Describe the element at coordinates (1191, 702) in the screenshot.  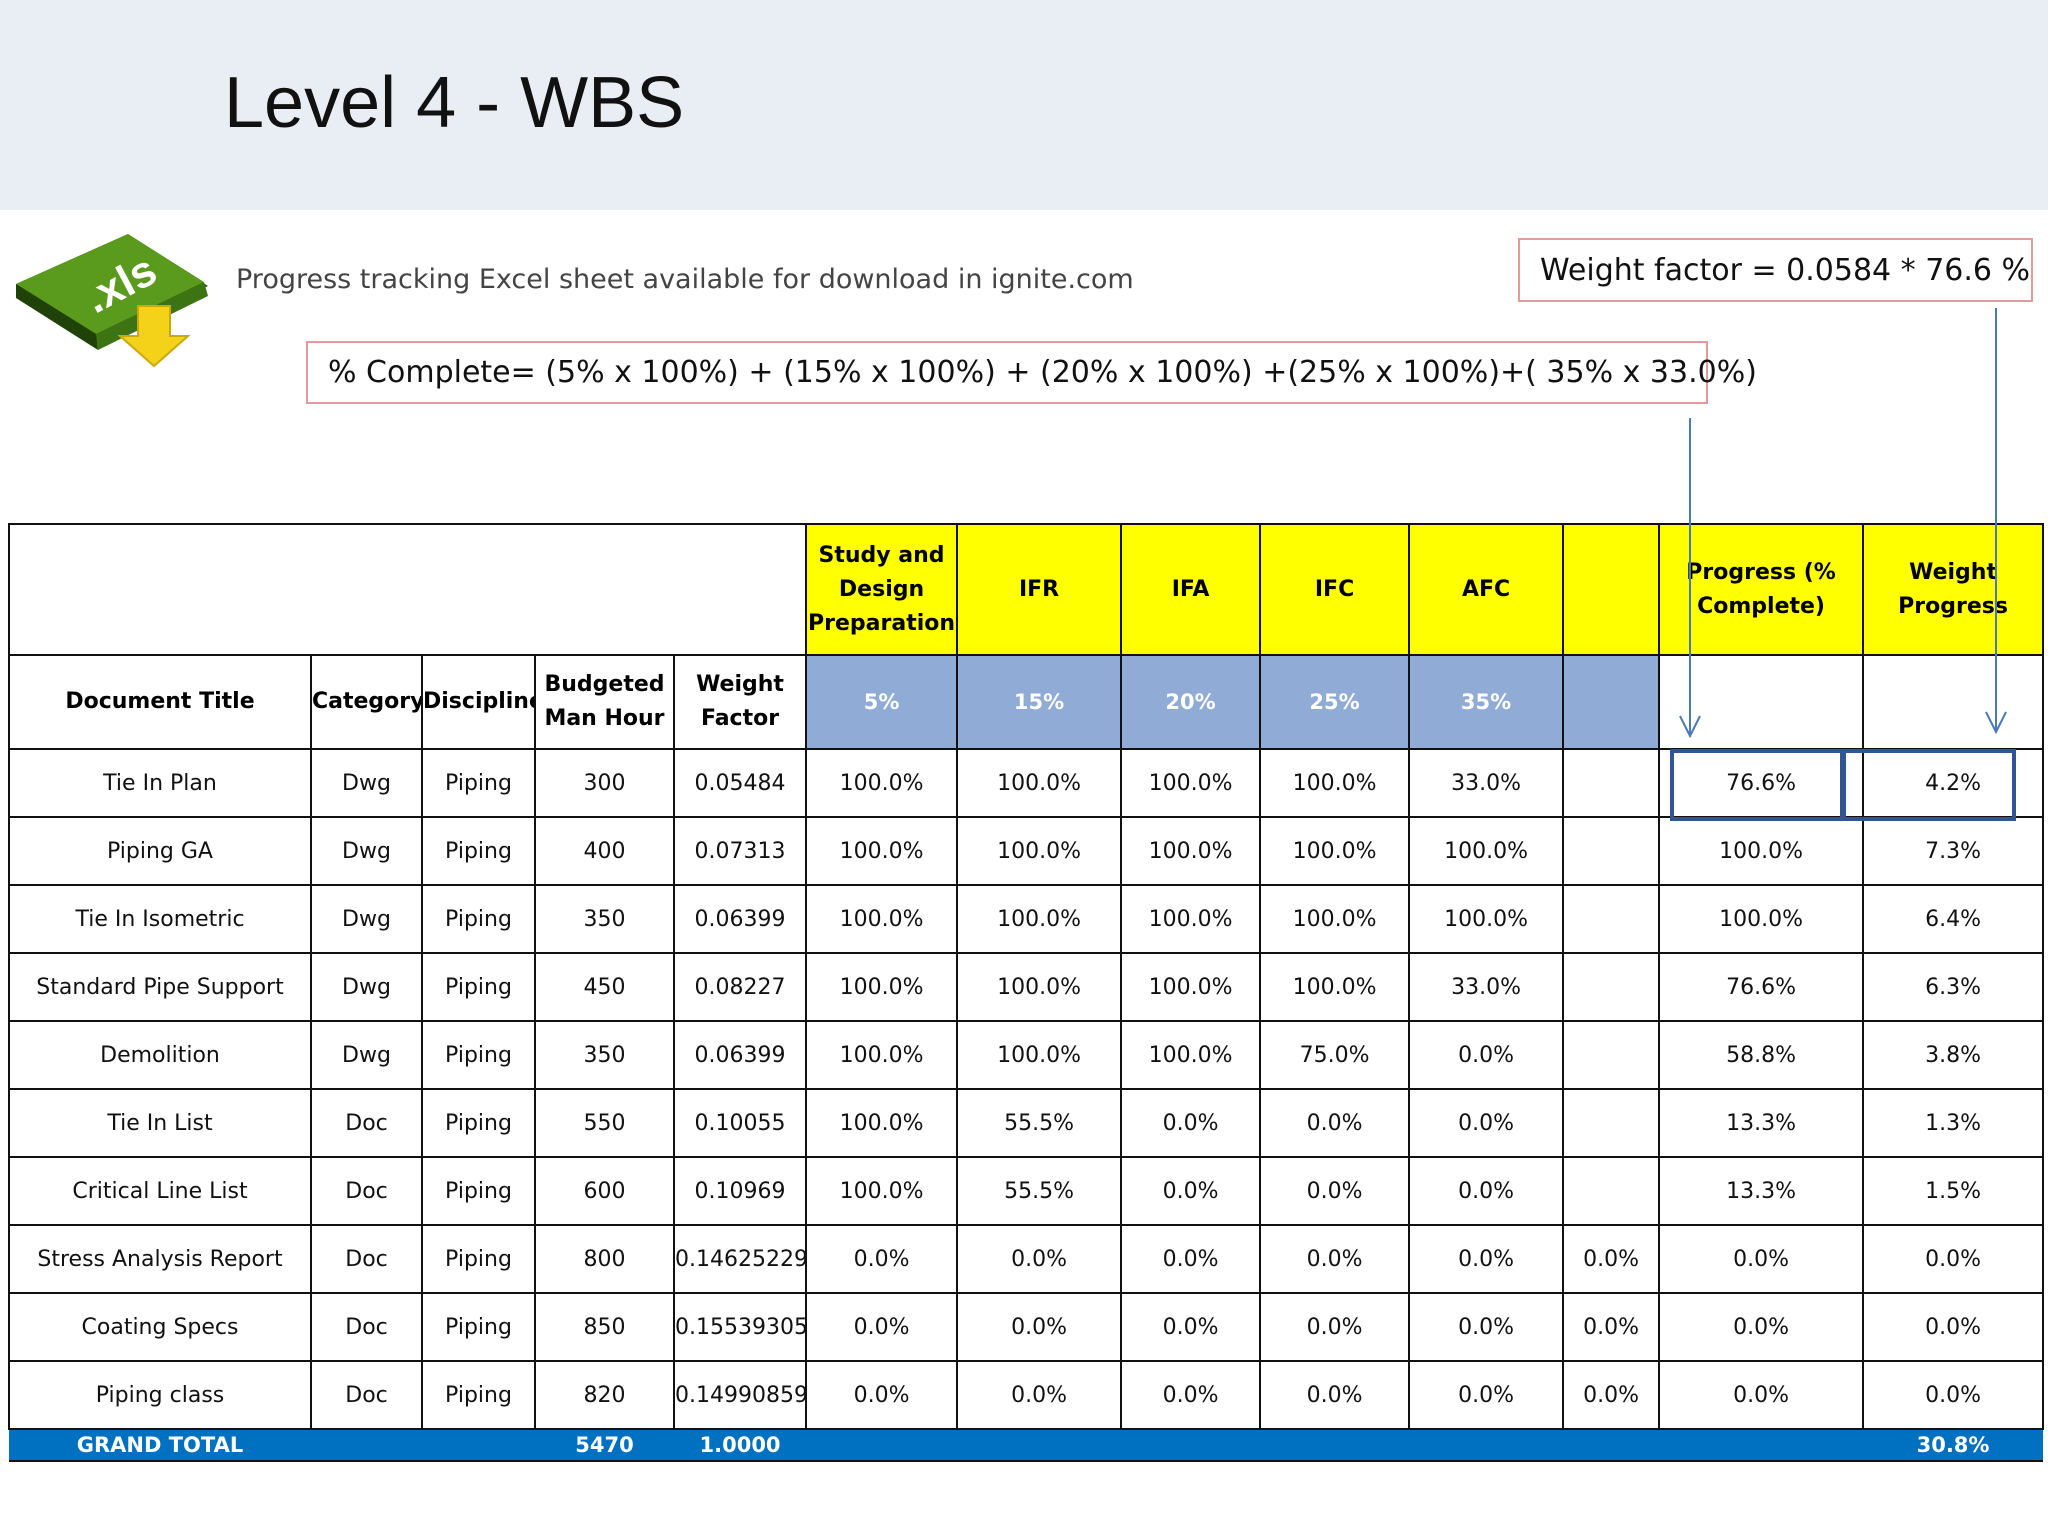
I see `phase-weight: 20%` at that location.